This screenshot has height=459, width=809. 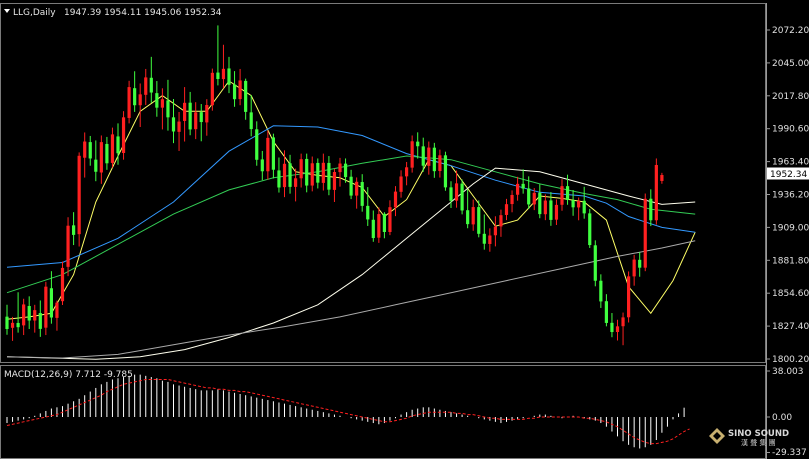 What do you see at coordinates (790, 196) in the screenshot?
I see `y-tick-label: 1936.20` at bounding box center [790, 196].